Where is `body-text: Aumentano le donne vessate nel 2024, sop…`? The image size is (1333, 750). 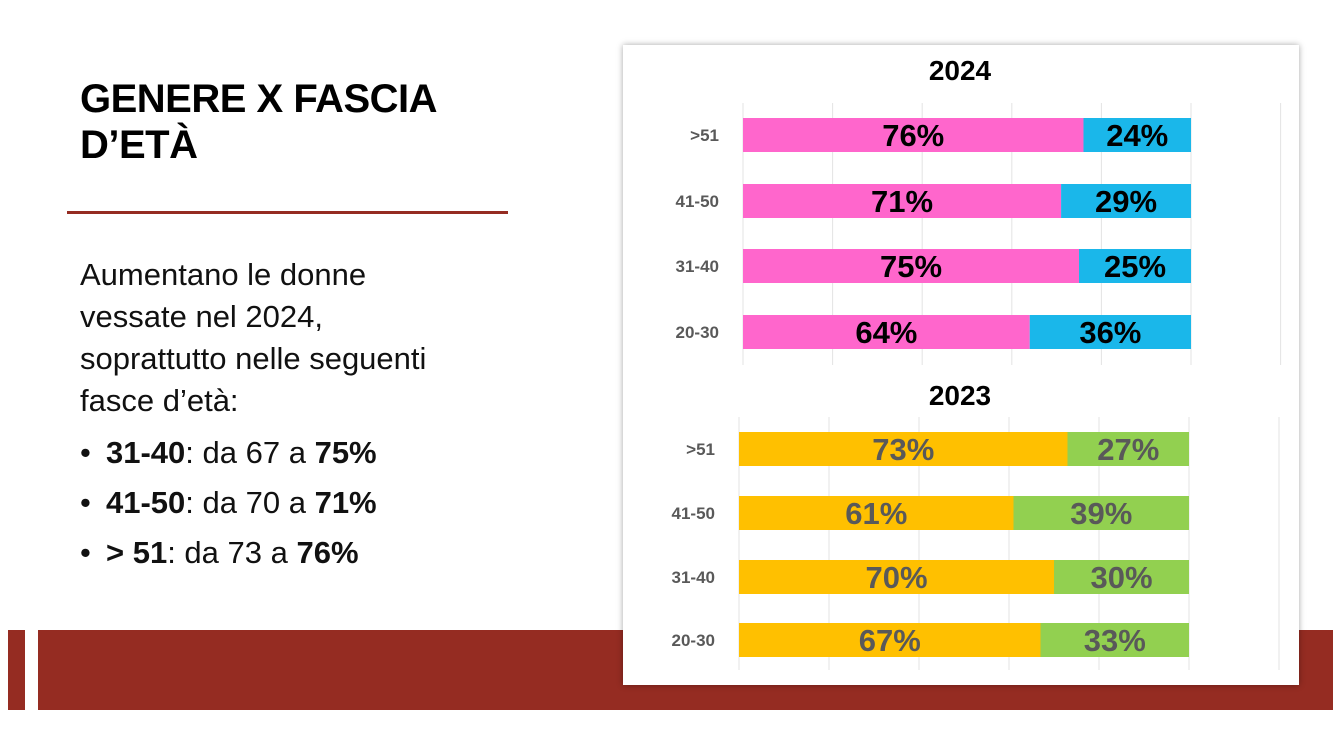 body-text: Aumentano le donne vessate nel 2024, sop… is located at coordinates (305, 338).